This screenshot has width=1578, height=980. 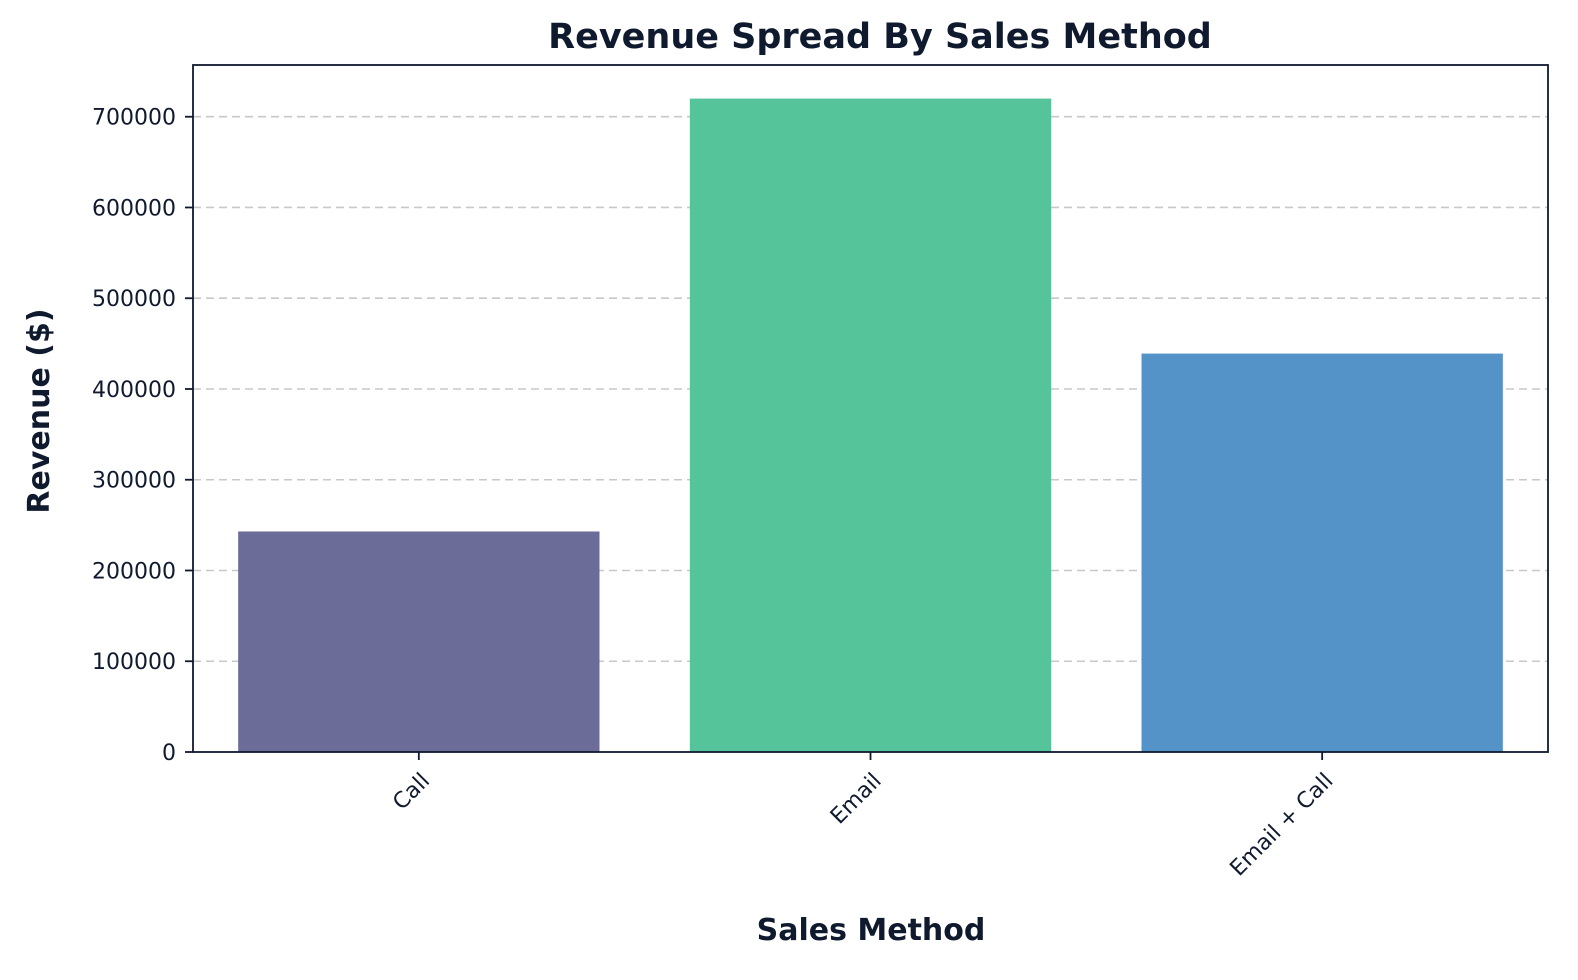 What do you see at coordinates (134, 662) in the screenshot?
I see `y-tick-label: 100000` at bounding box center [134, 662].